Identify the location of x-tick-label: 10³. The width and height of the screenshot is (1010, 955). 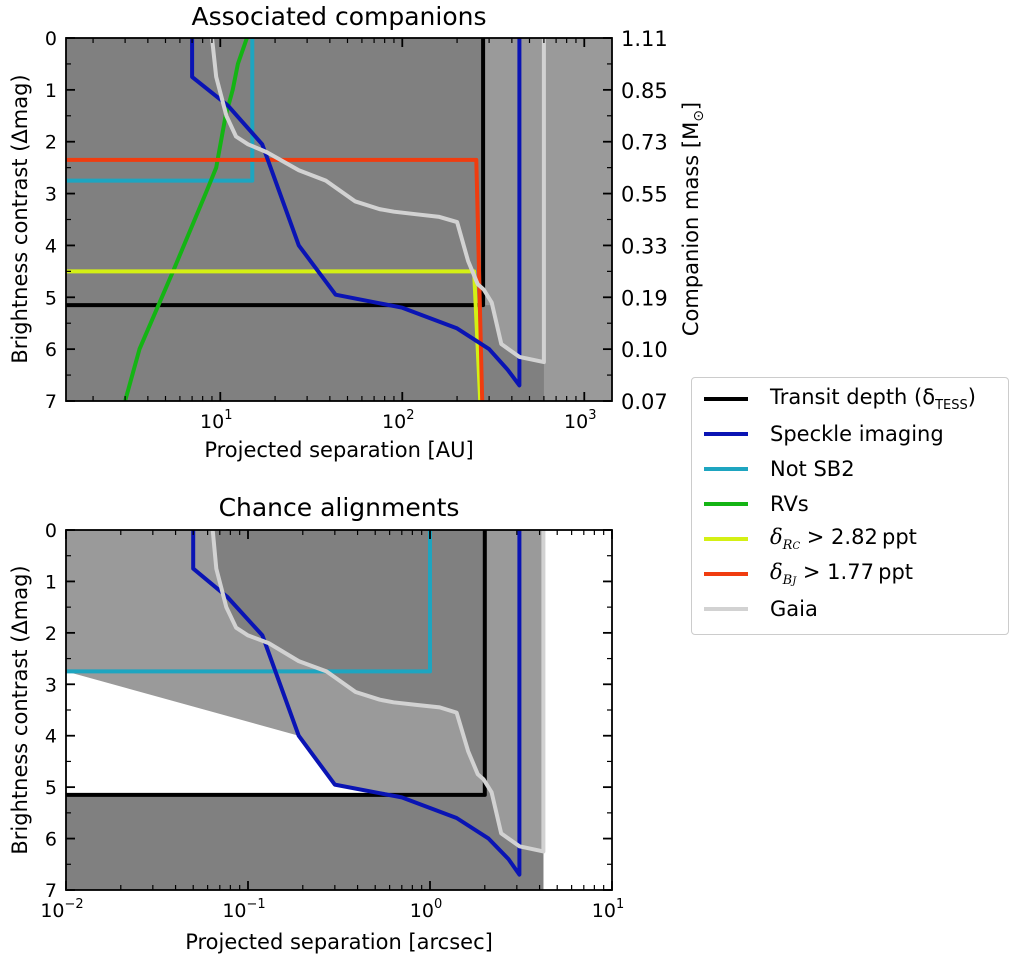
(580, 420).